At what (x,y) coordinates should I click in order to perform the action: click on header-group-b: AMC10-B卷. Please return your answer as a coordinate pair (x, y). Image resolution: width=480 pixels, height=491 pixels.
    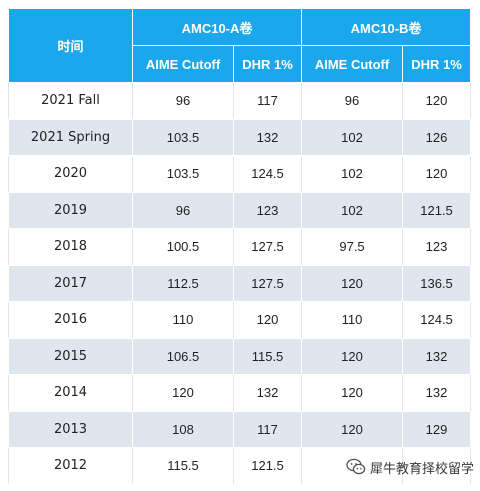
    Looking at the image, I should click on (386, 27).